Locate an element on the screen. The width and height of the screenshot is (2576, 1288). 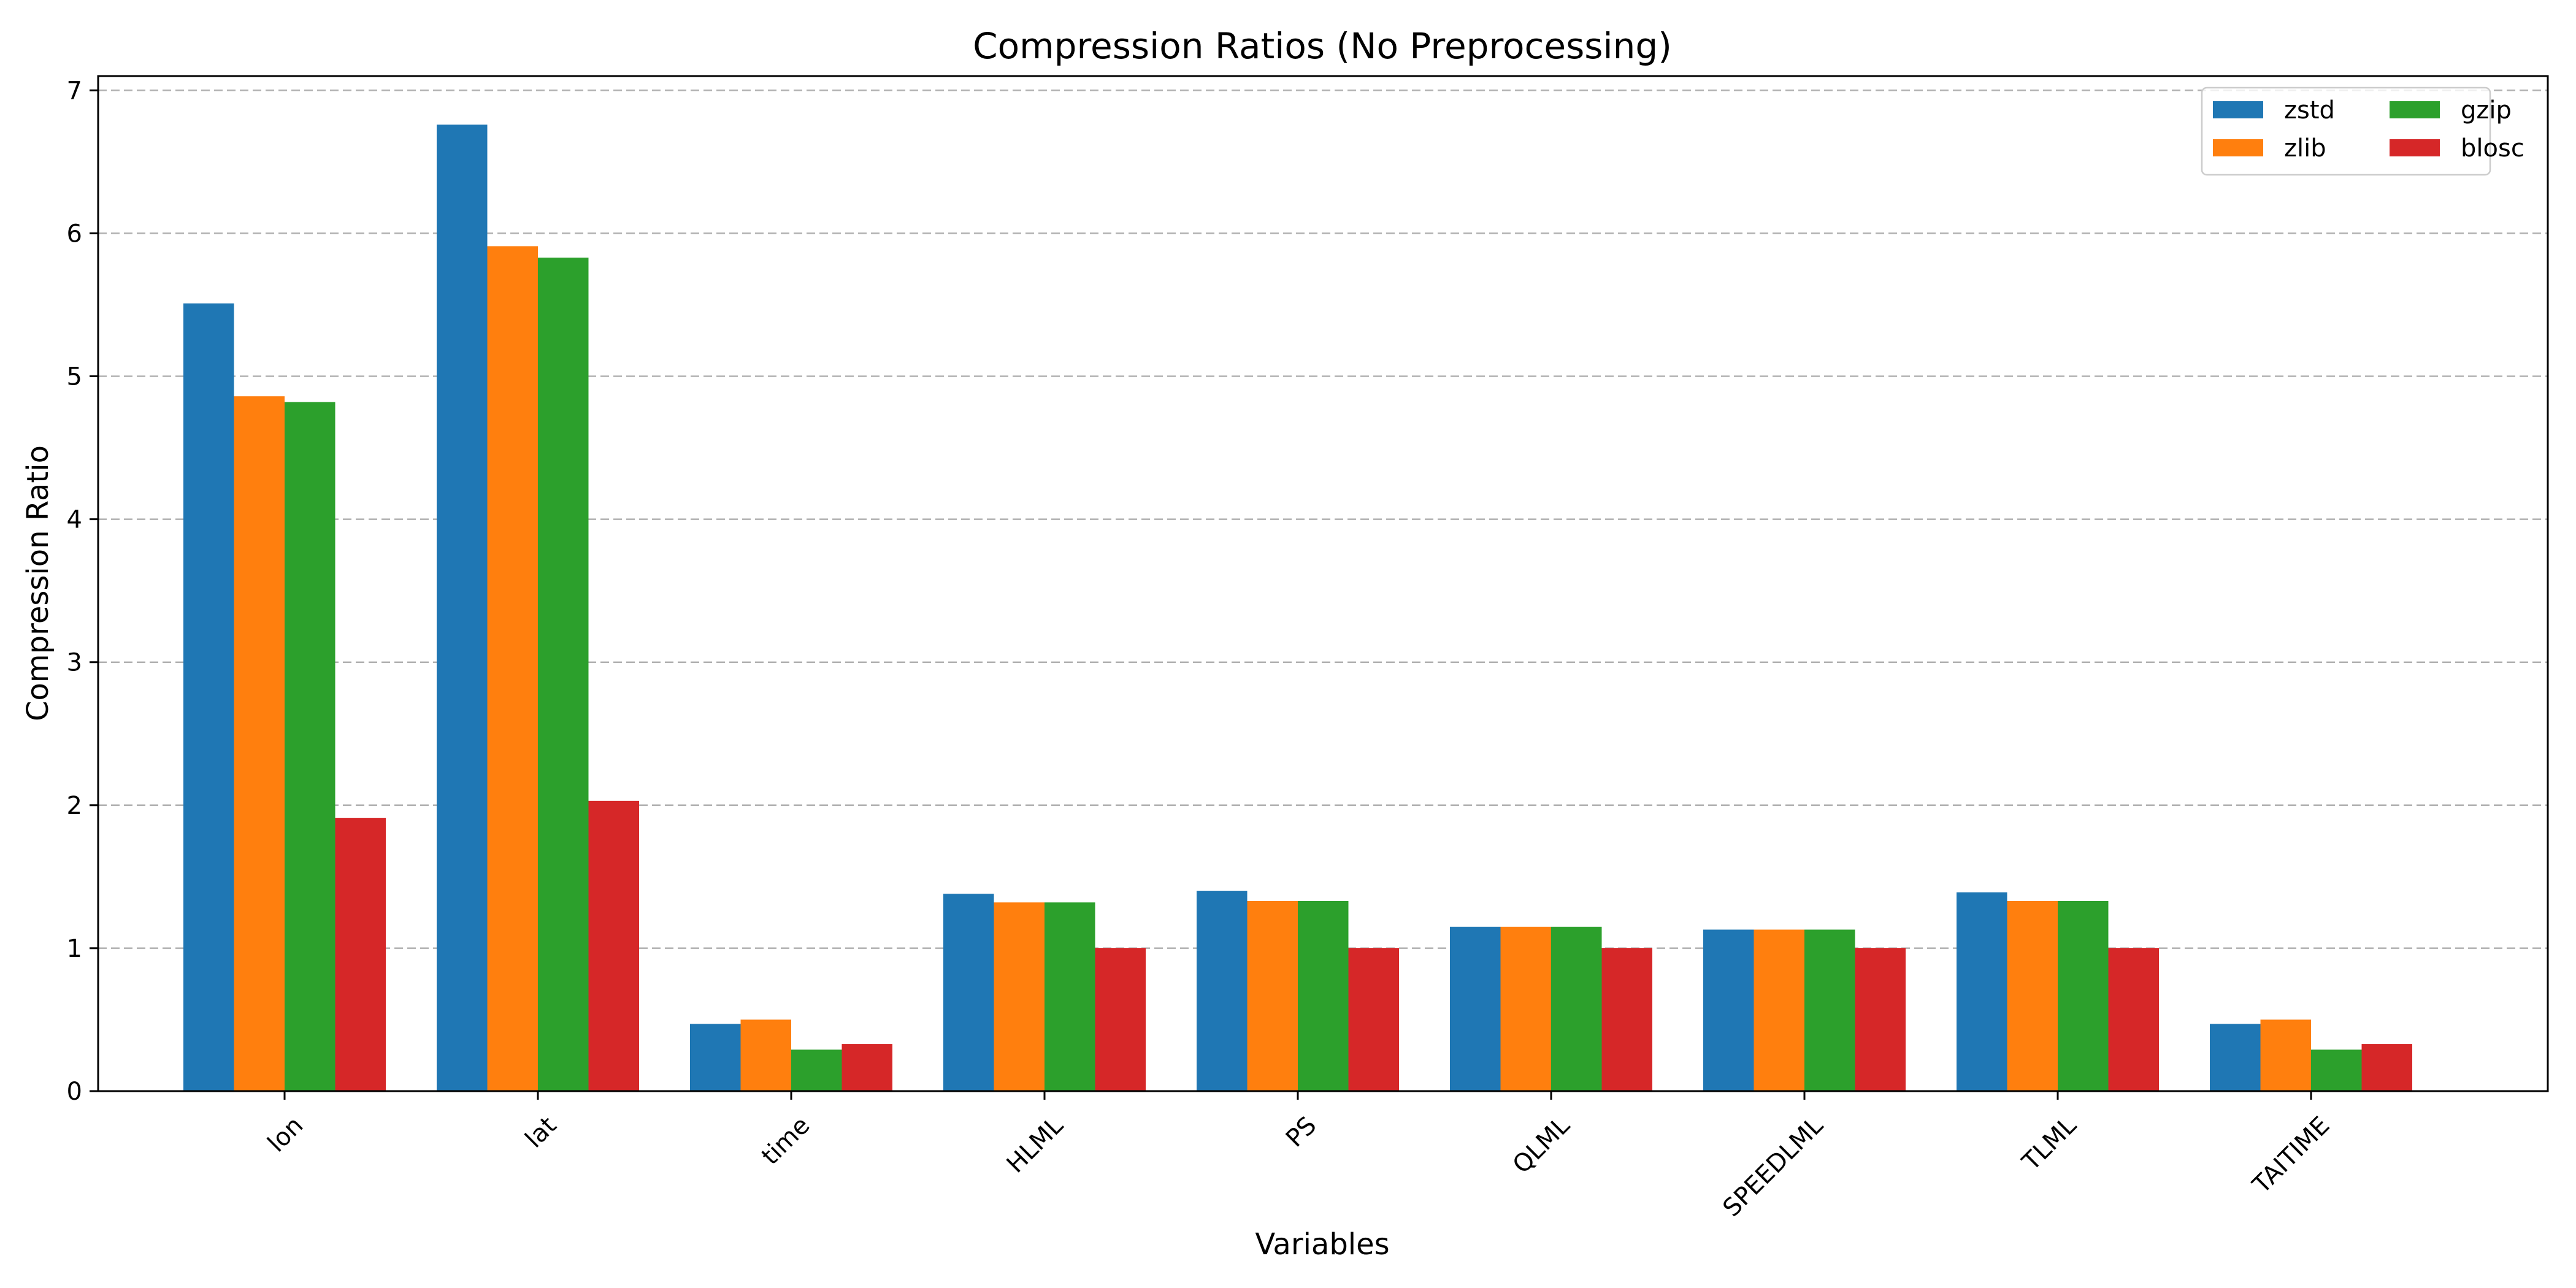
y-tick-label: 7 is located at coordinates (74, 91).